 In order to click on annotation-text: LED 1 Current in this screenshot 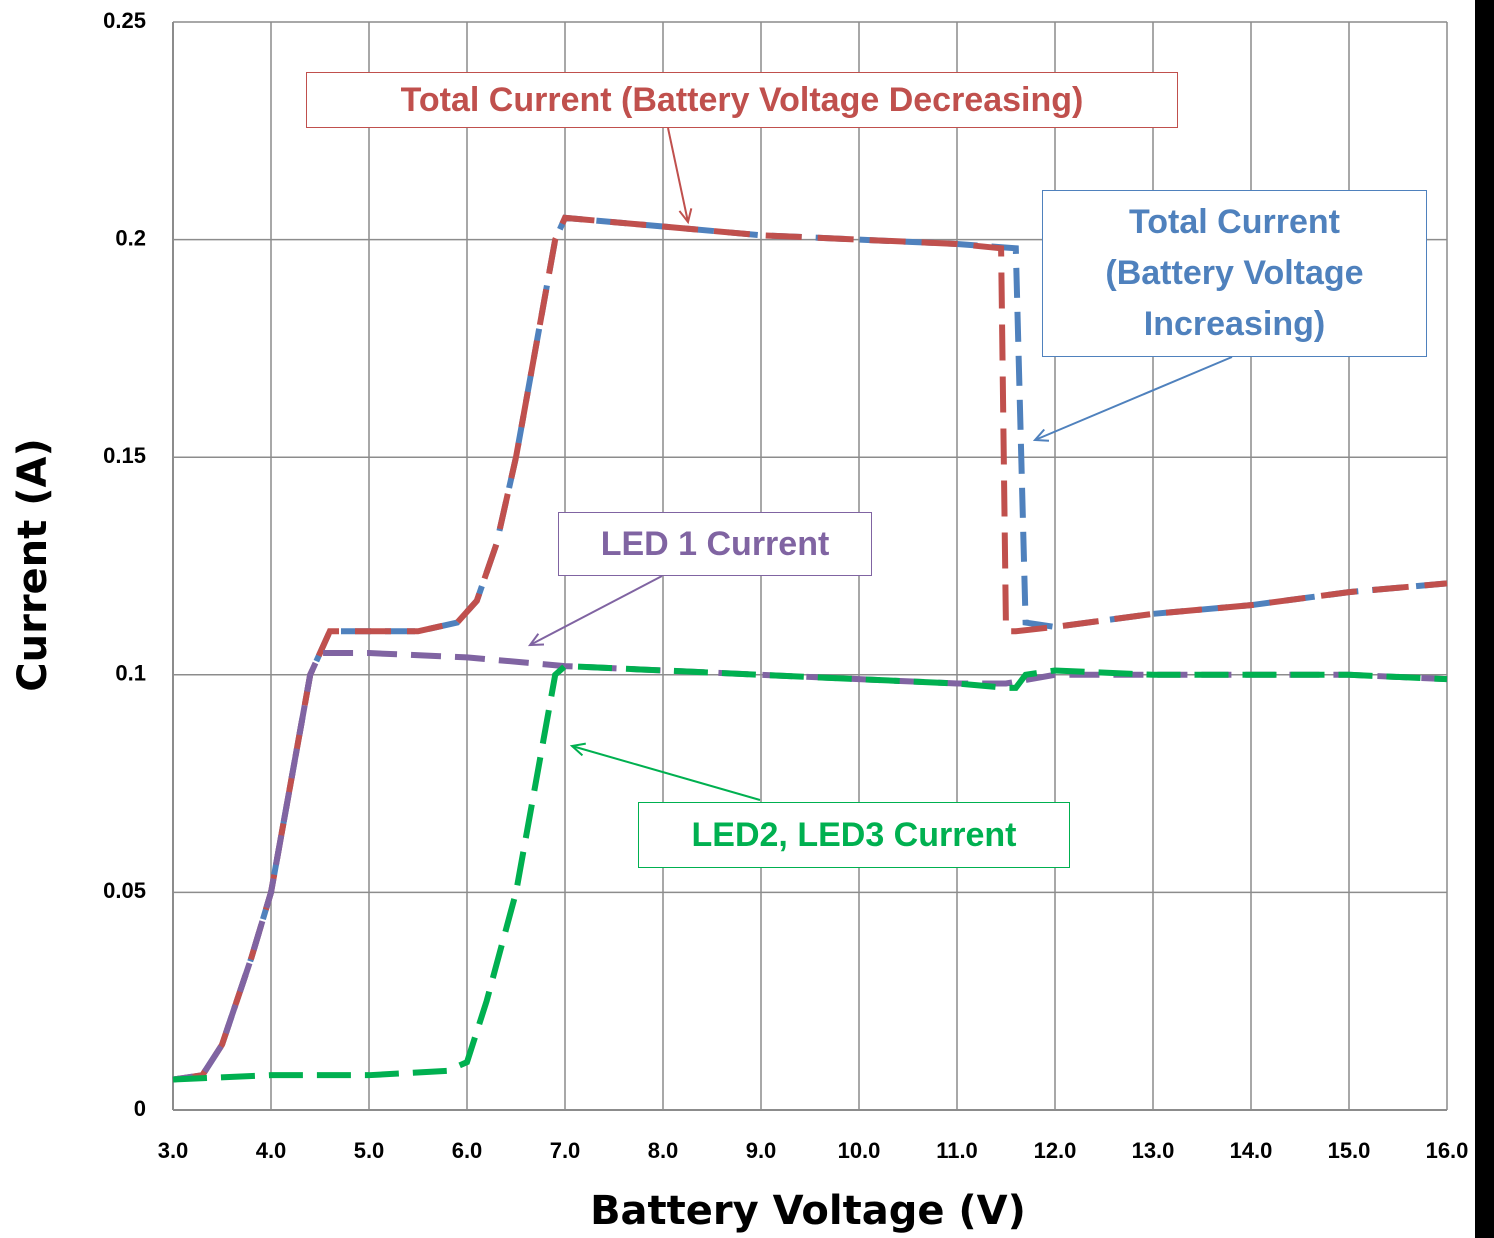, I will do `click(715, 543)`.